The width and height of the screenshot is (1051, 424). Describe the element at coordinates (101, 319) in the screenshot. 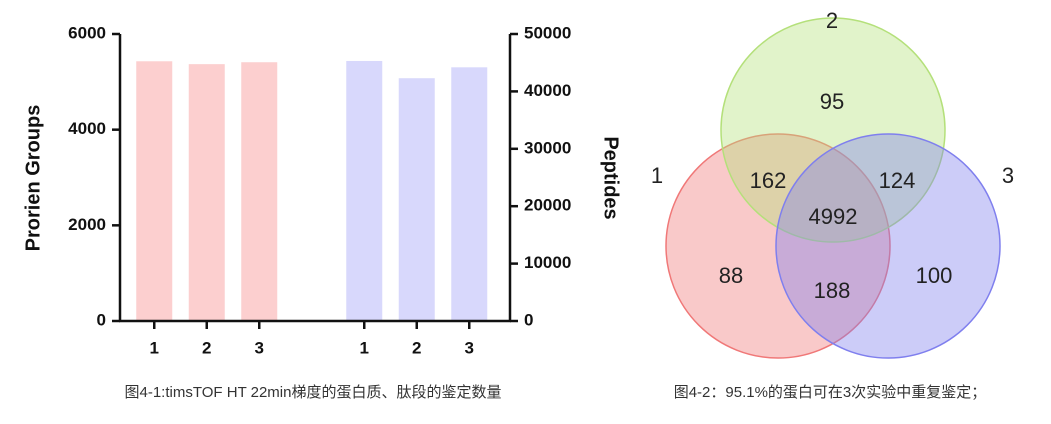

I see `y-tick-label: 0` at that location.